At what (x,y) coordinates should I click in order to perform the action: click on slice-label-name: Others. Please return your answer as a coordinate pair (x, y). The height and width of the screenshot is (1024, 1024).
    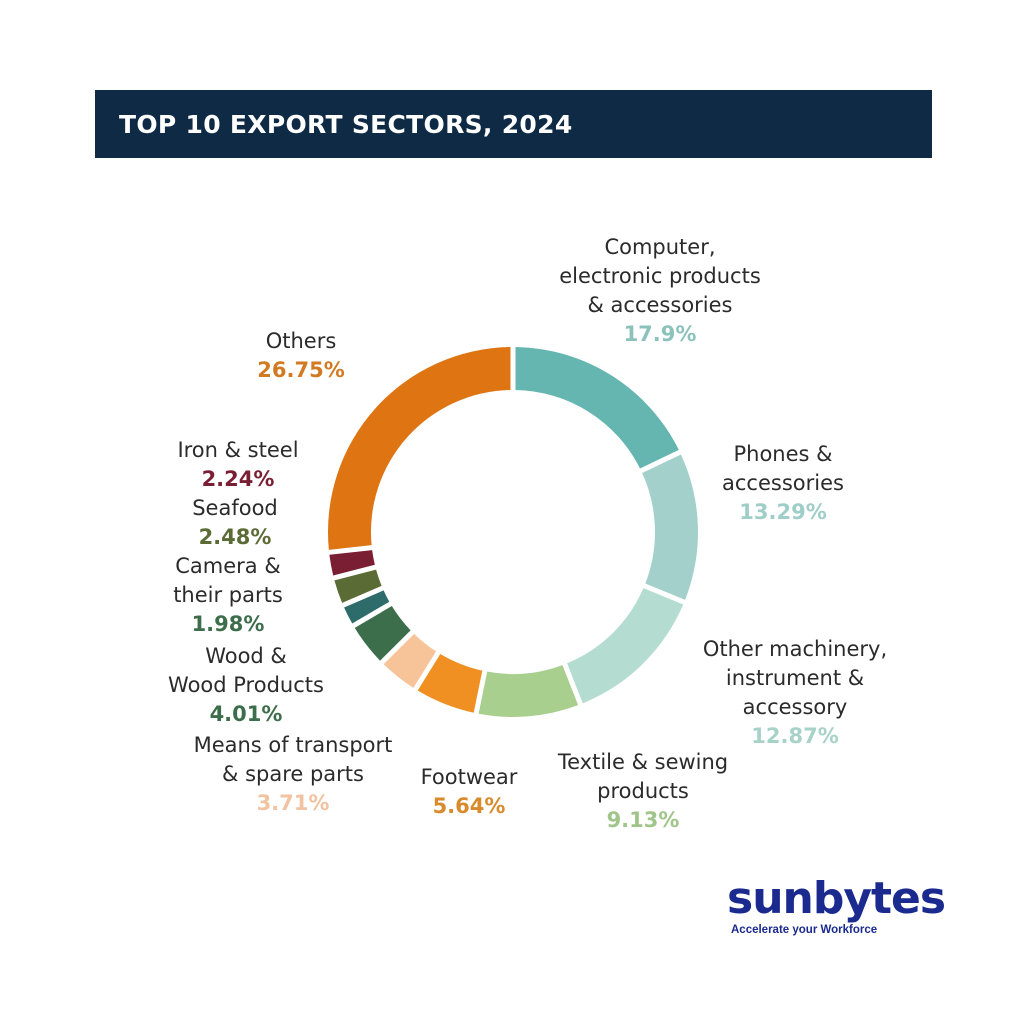
    Looking at the image, I should click on (301, 341).